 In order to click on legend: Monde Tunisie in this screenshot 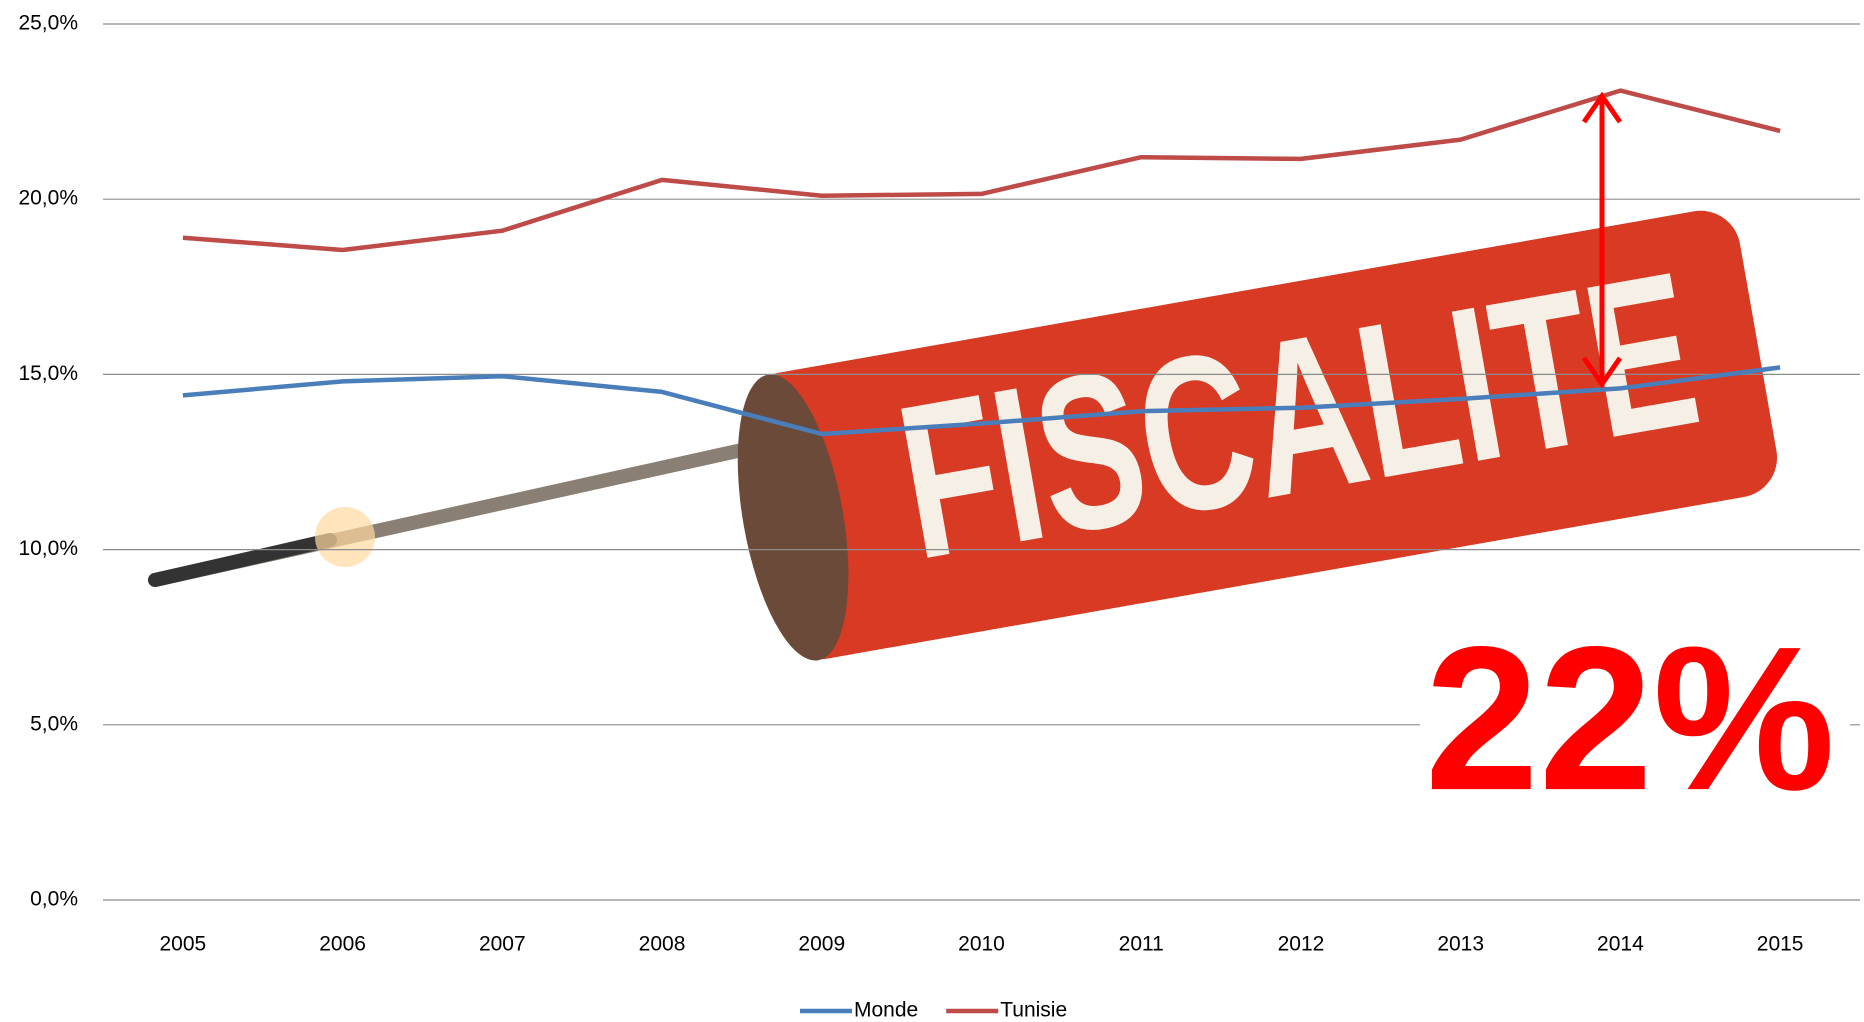, I will do `click(933, 1010)`.